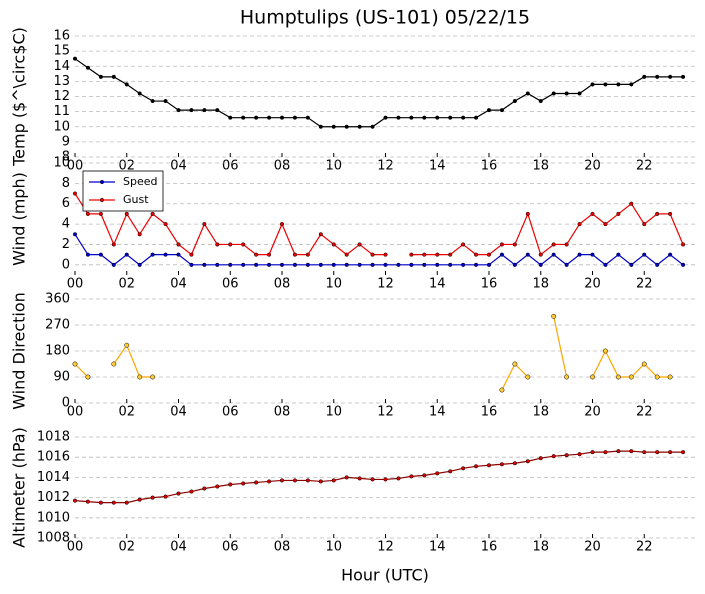 Image resolution: width=705 pixels, height=594 pixels. What do you see at coordinates (53, 497) in the screenshot?
I see `y-tick-label: 1012` at bounding box center [53, 497].